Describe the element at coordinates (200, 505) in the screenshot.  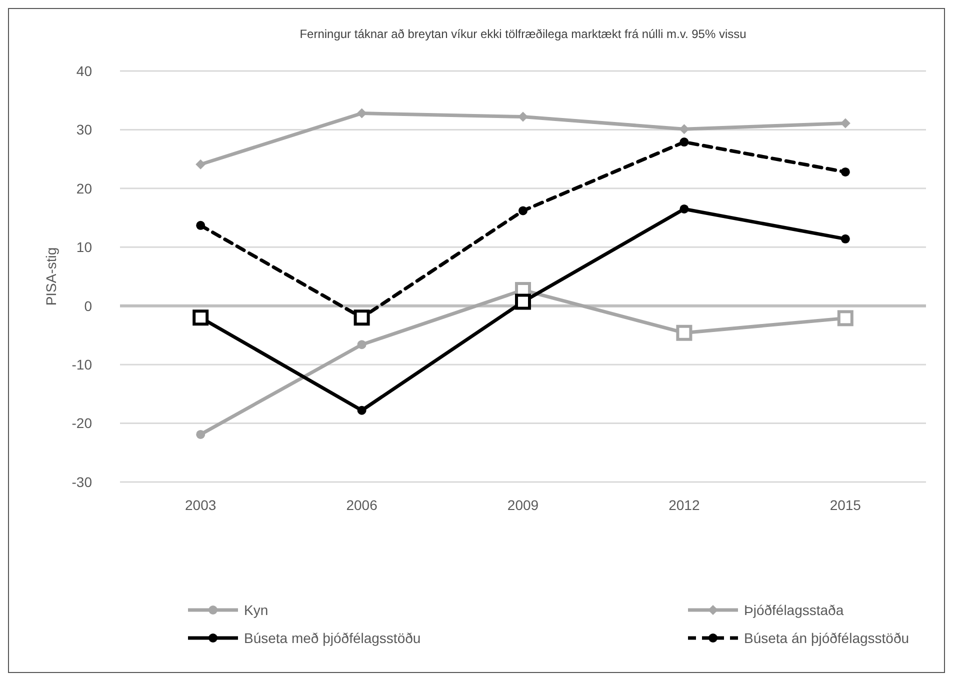
I see `x-tick-label: 2003` at that location.